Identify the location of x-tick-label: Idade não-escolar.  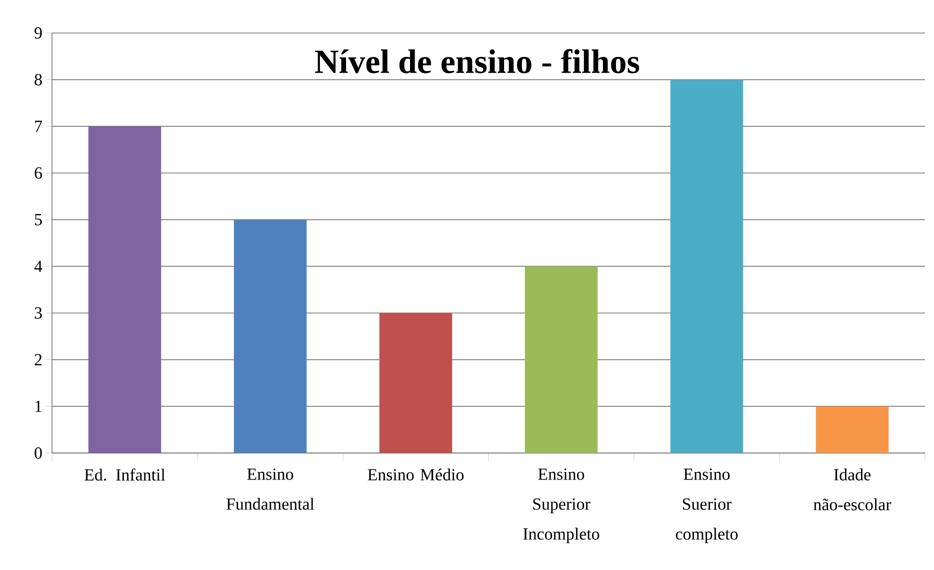
(853, 489).